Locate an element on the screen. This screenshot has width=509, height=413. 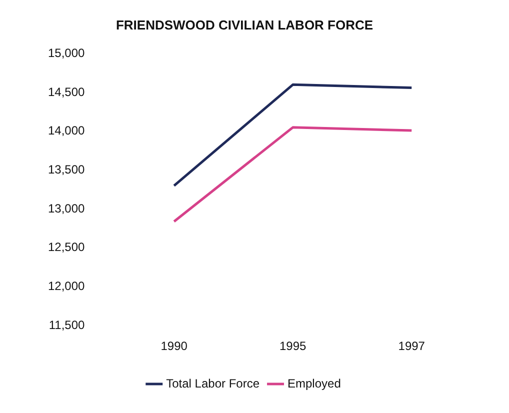
y-tick-label: 13,500 is located at coordinates (67, 169).